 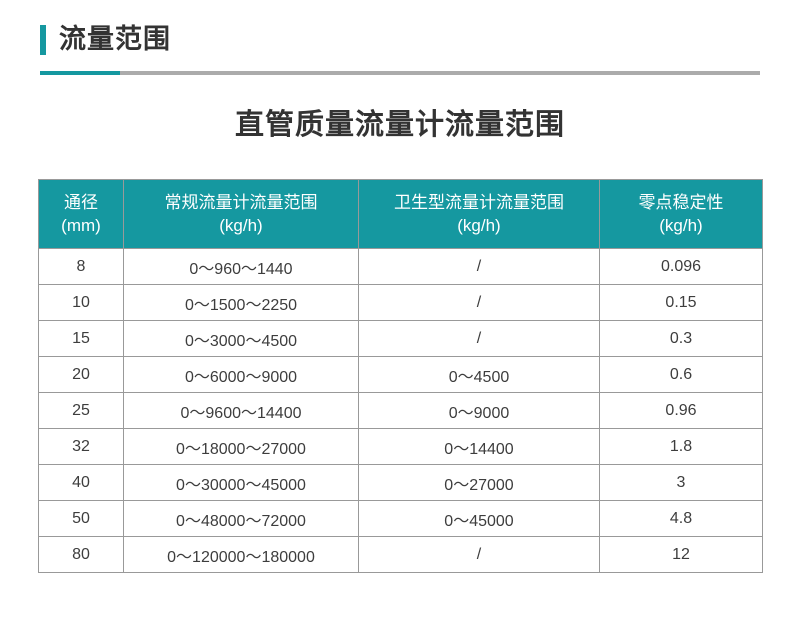 I want to click on table-cell: 15, so click(x=81, y=338).